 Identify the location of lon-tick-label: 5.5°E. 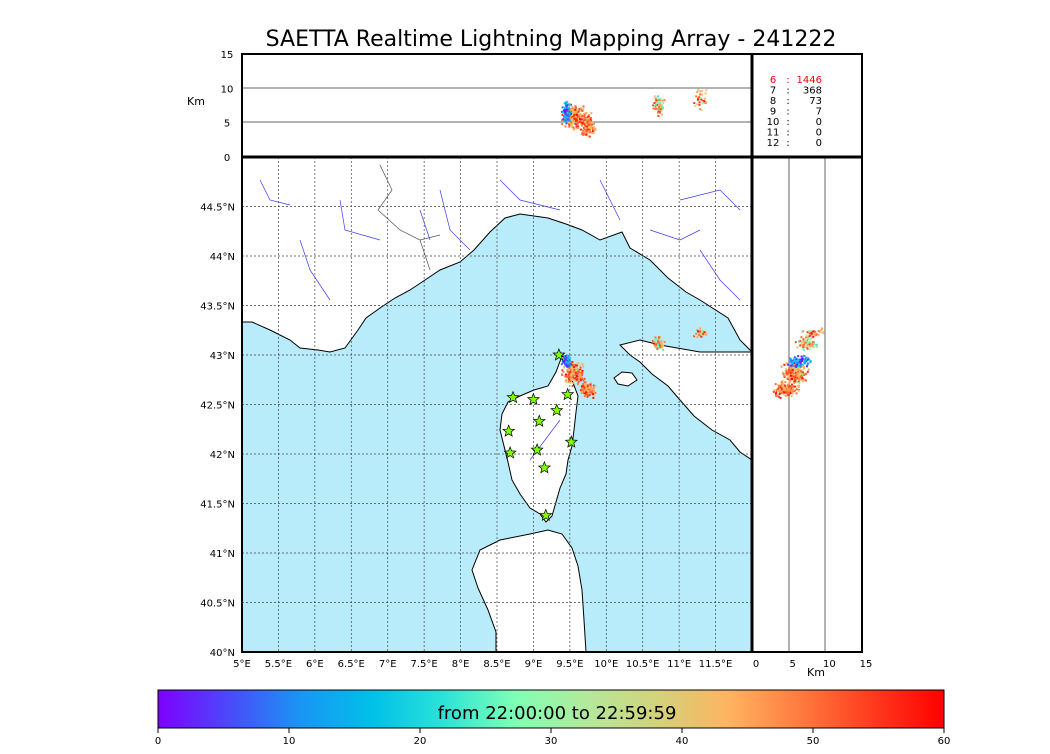
(278, 664).